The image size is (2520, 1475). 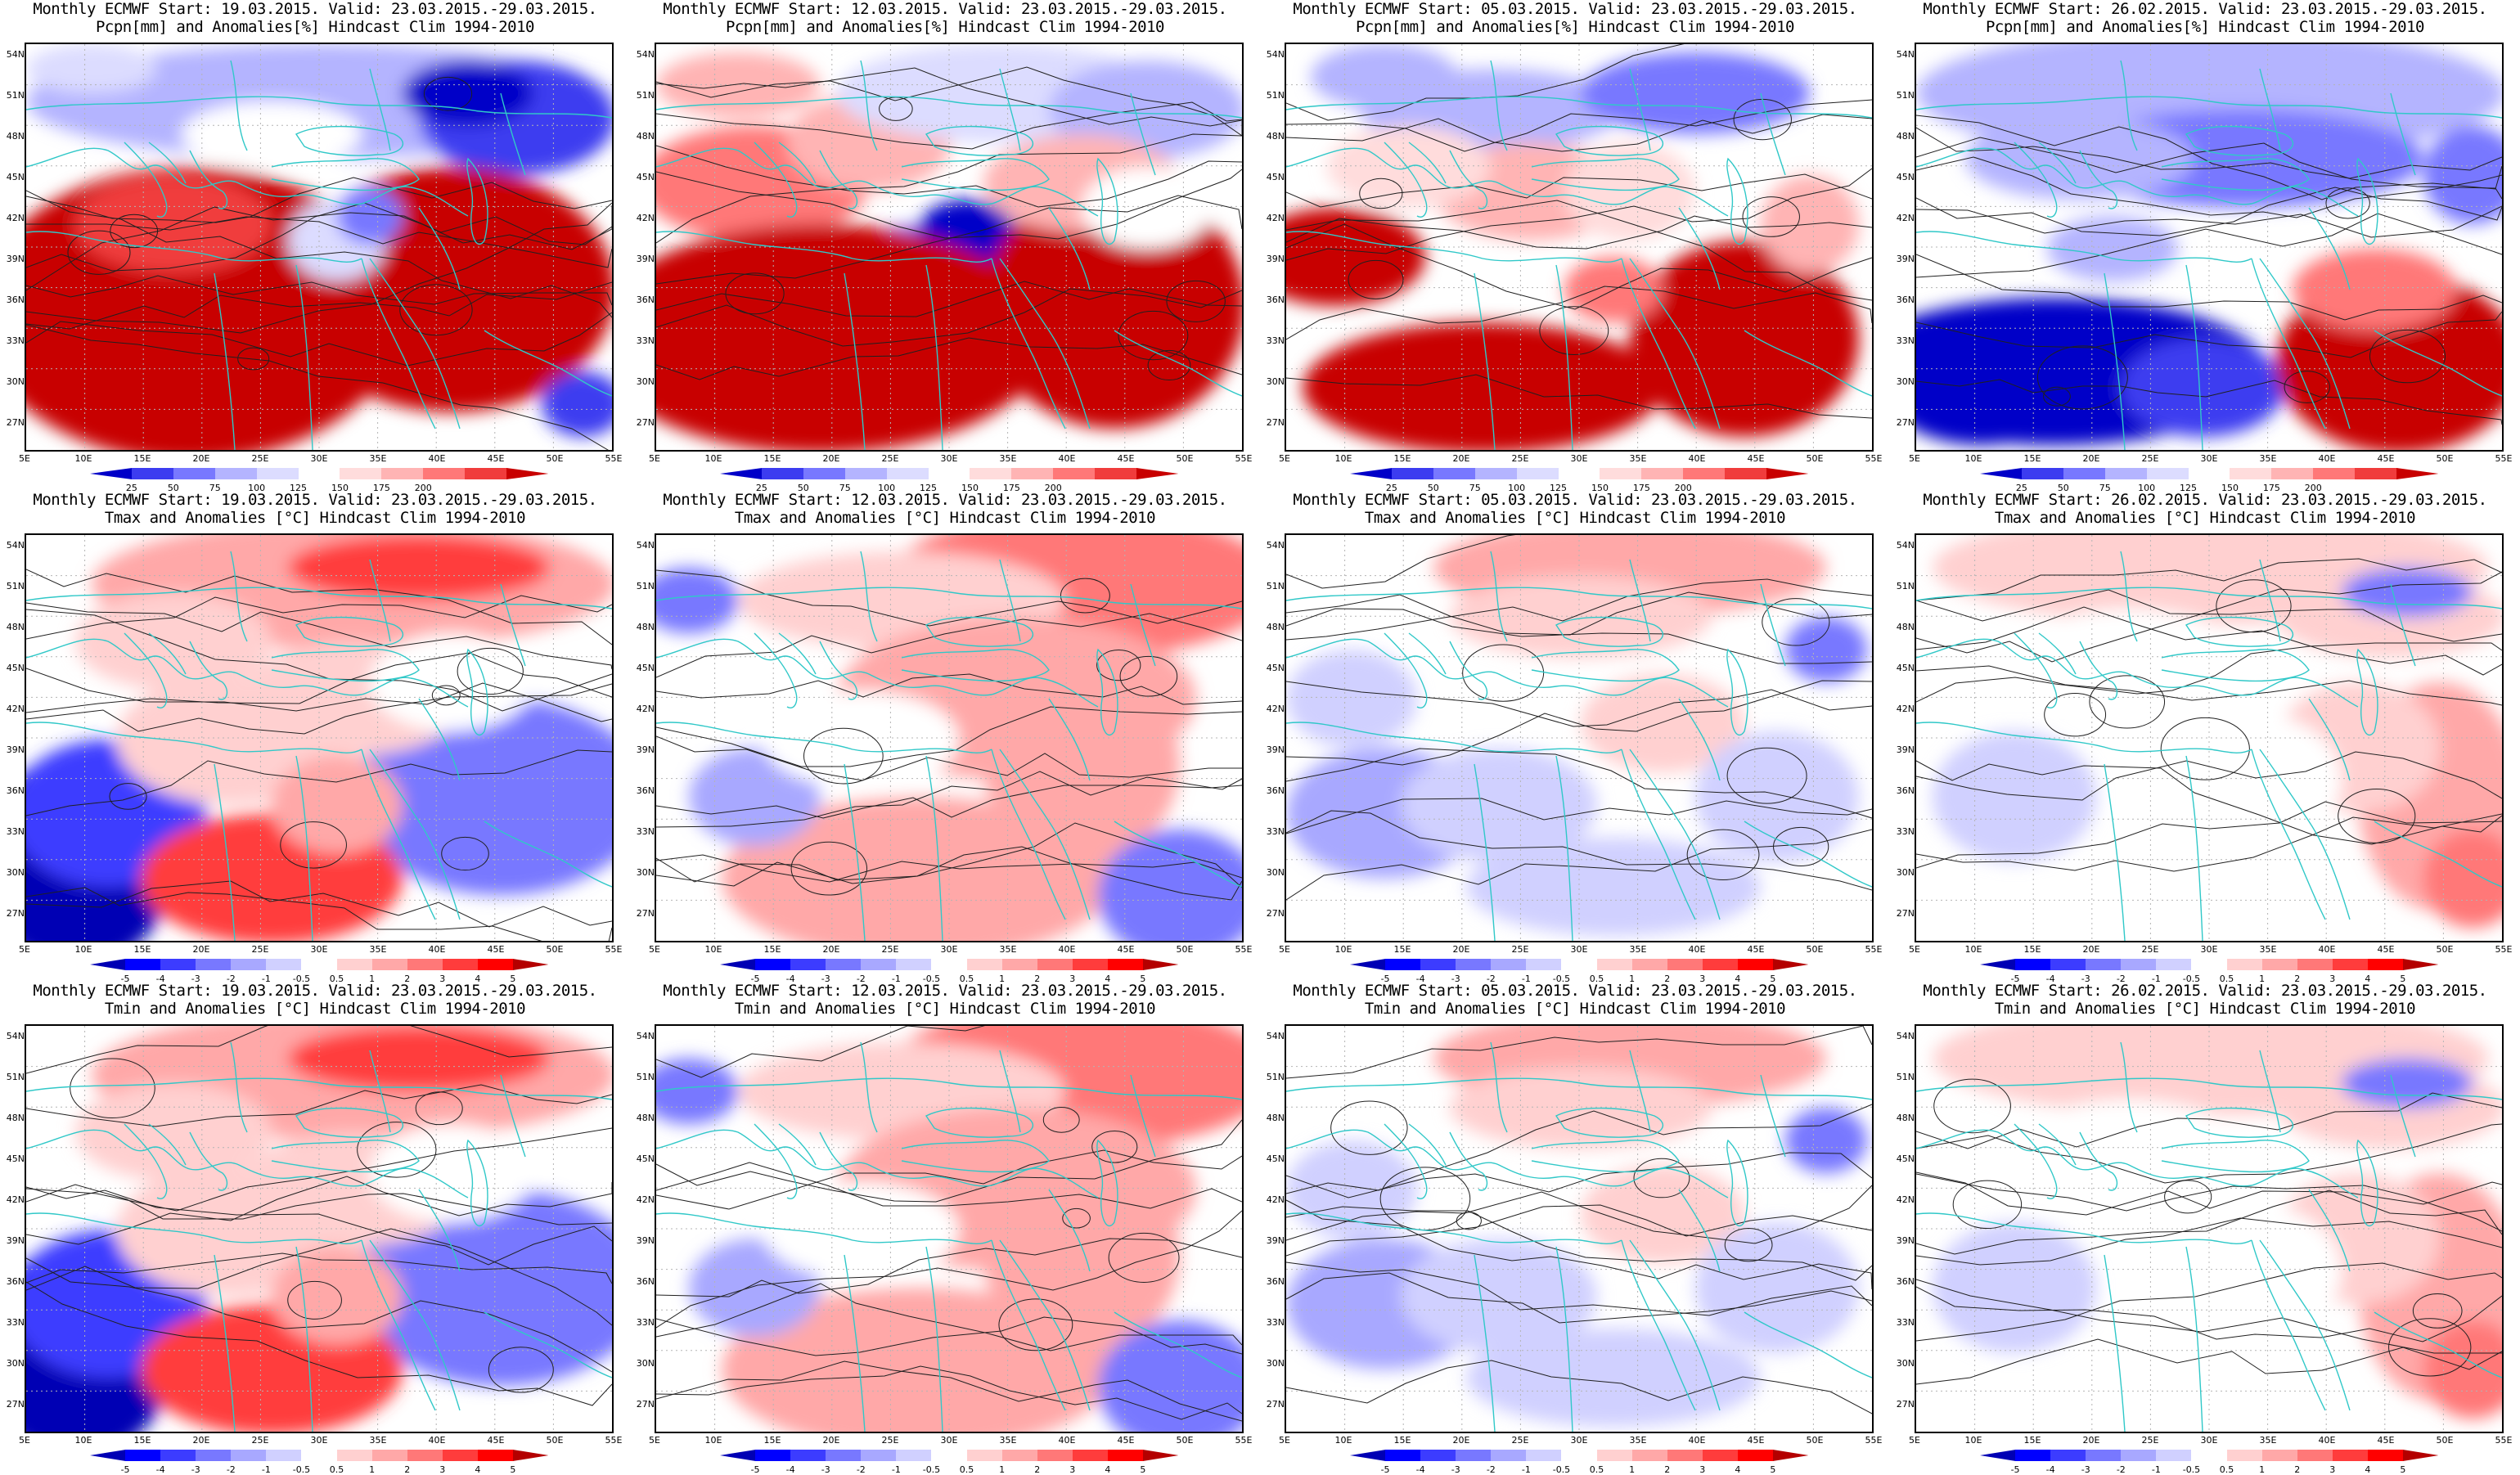 What do you see at coordinates (2445, 459) in the screenshot?
I see `longitude-label: 50E` at bounding box center [2445, 459].